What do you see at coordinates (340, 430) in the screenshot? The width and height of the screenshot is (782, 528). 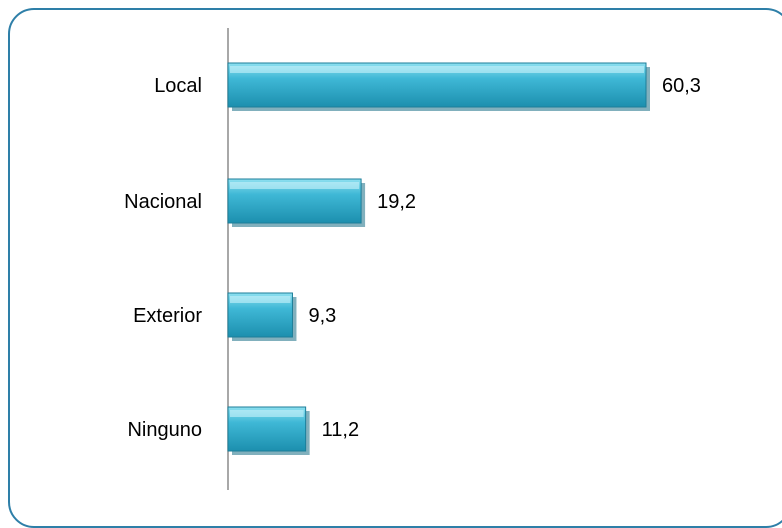 I see `value-label-ninguno: 11,2` at bounding box center [340, 430].